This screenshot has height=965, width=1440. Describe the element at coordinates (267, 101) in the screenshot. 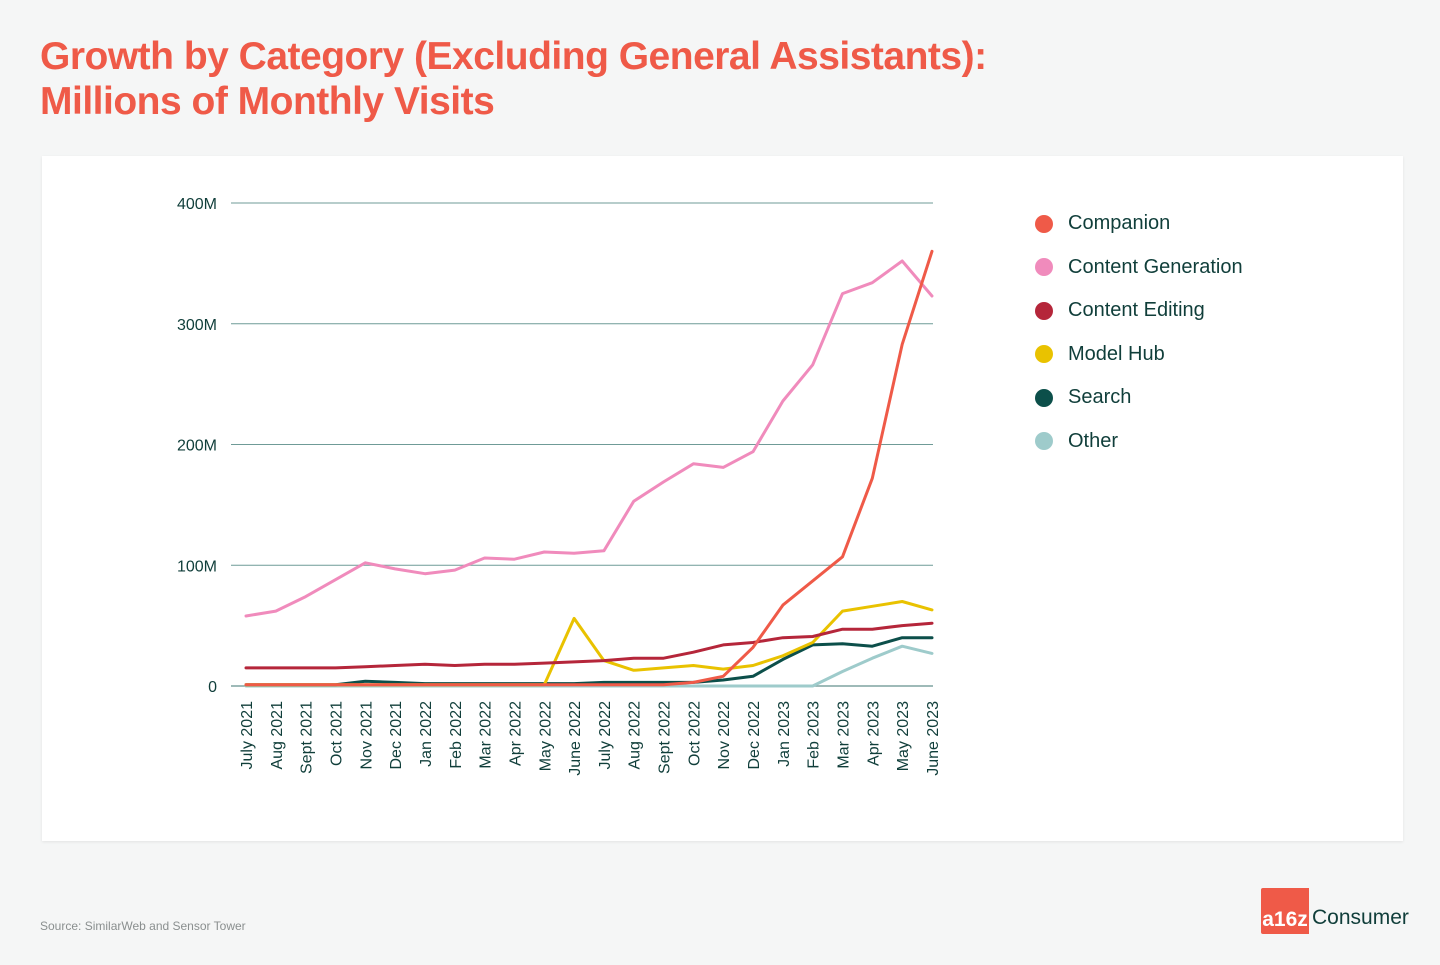

I see `chart-title-line-2: Millions of Monthly Visits` at that location.